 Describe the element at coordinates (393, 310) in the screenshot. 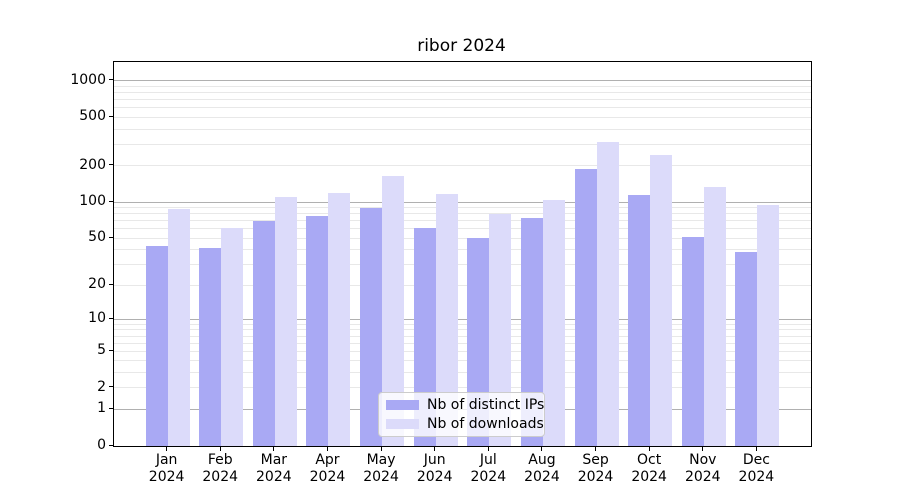

I see `bar-downloads-may` at that location.